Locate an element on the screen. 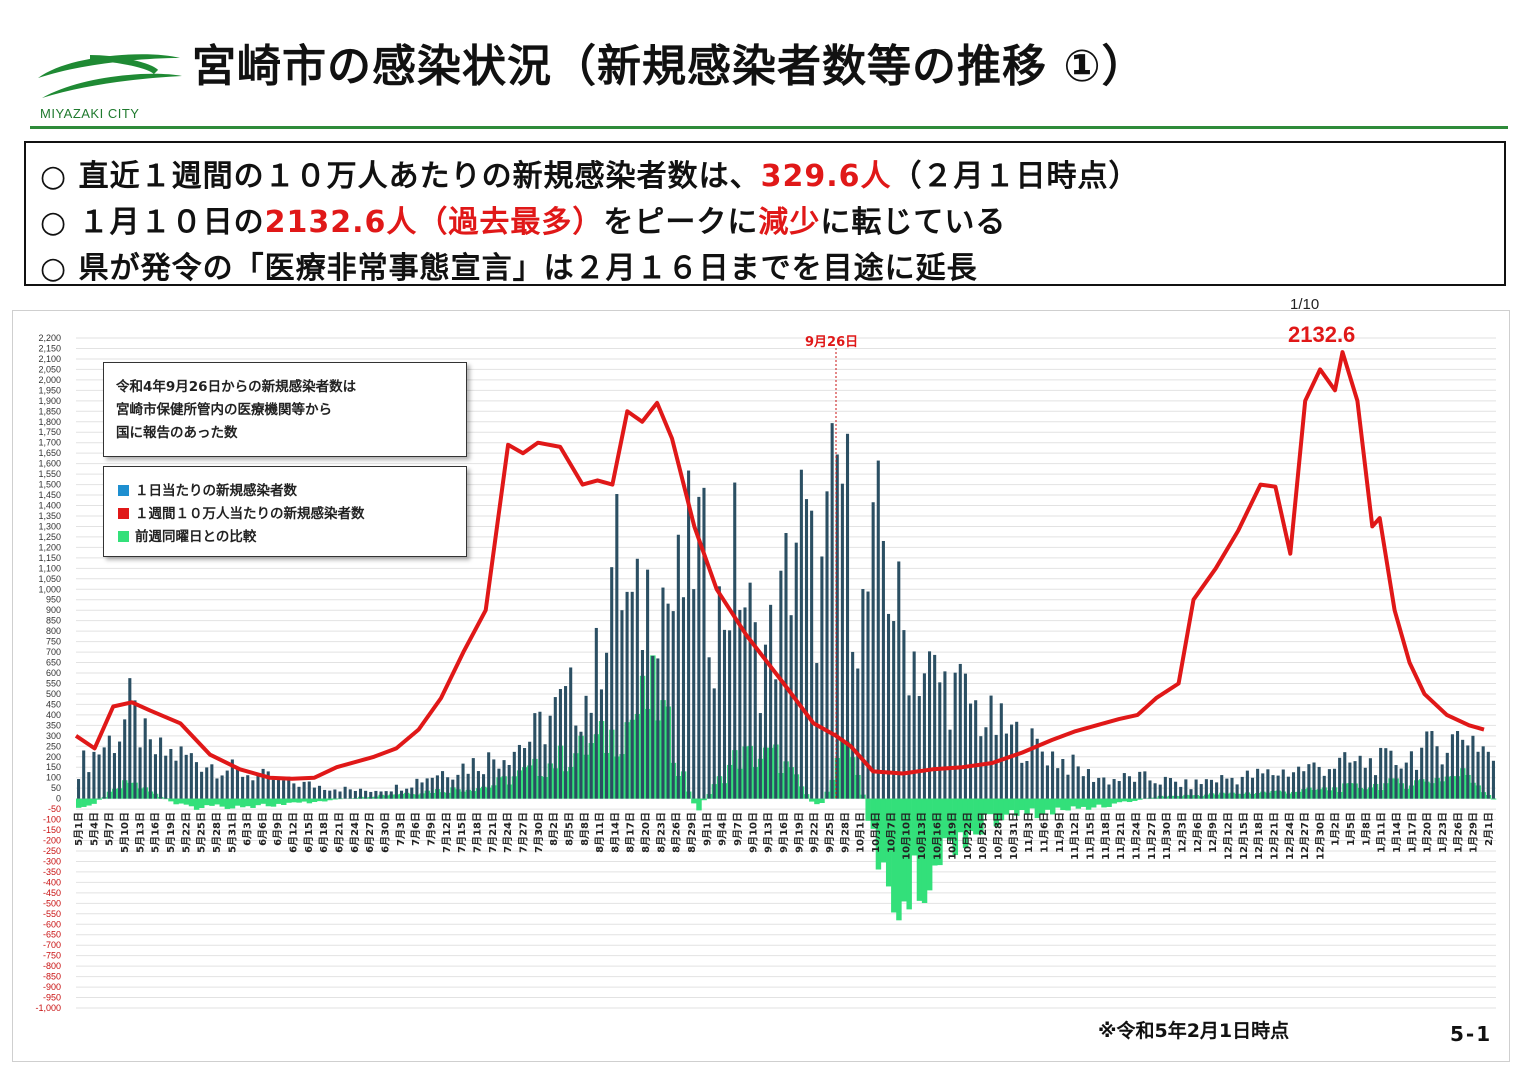 This screenshot has width=1527, height=1080. x-tick-label: 6月18日 is located at coordinates (324, 832).